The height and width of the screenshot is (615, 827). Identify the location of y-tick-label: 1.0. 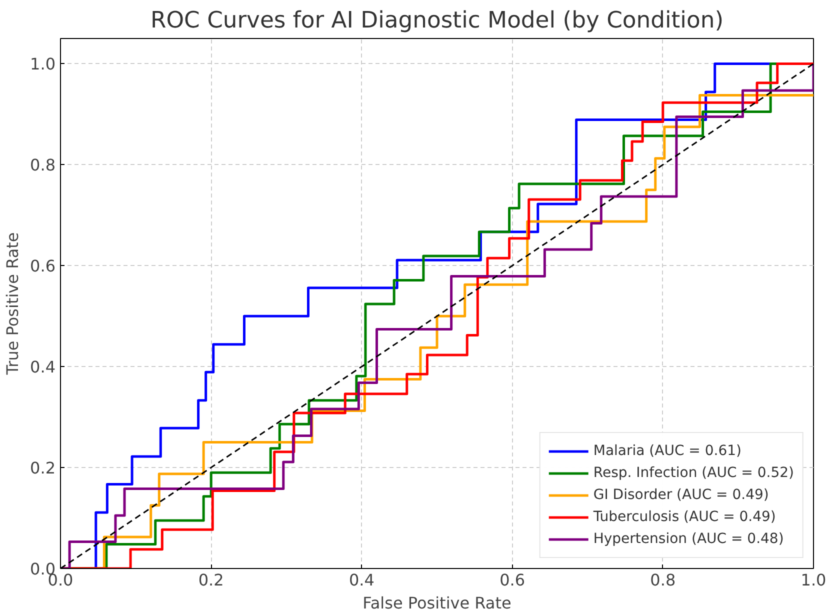
(43, 64).